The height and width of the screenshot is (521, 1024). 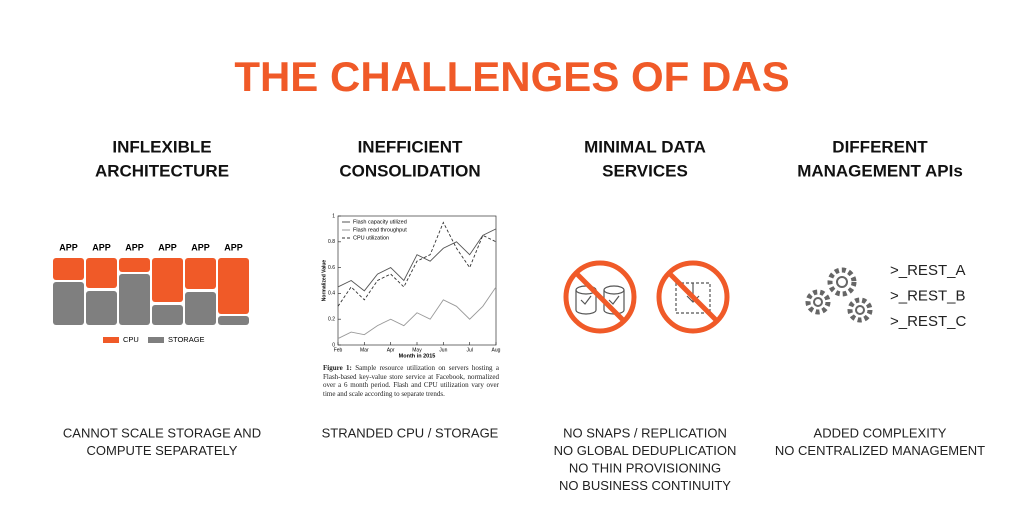 I want to click on column-footer: STRANDED CPU / STORAGE, so click(x=410, y=432).